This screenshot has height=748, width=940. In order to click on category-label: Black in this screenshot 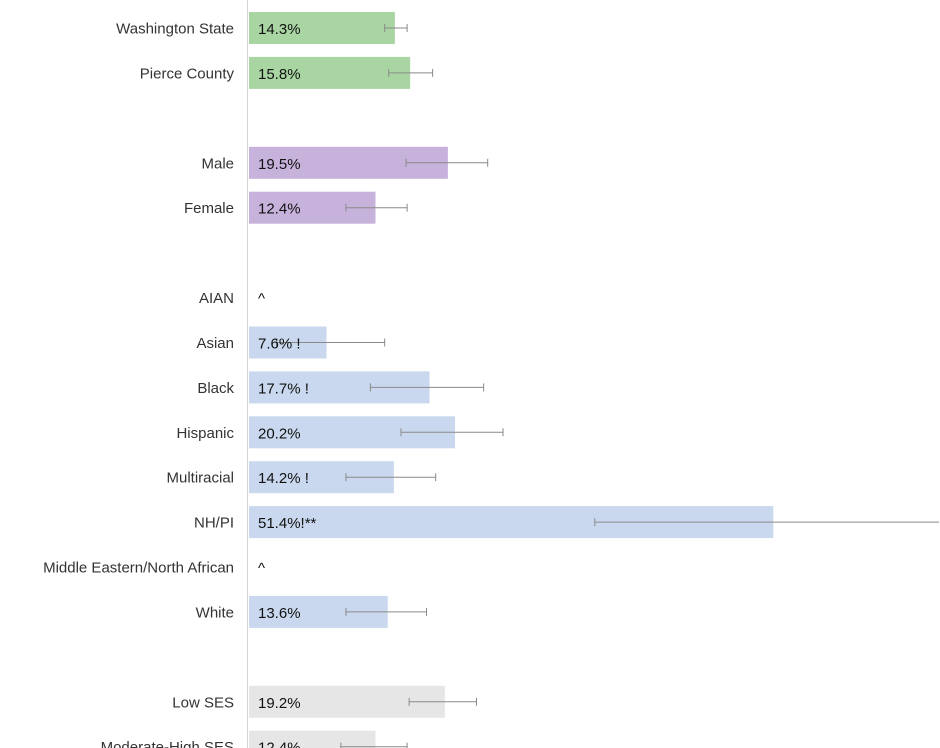, I will do `click(215, 388)`.